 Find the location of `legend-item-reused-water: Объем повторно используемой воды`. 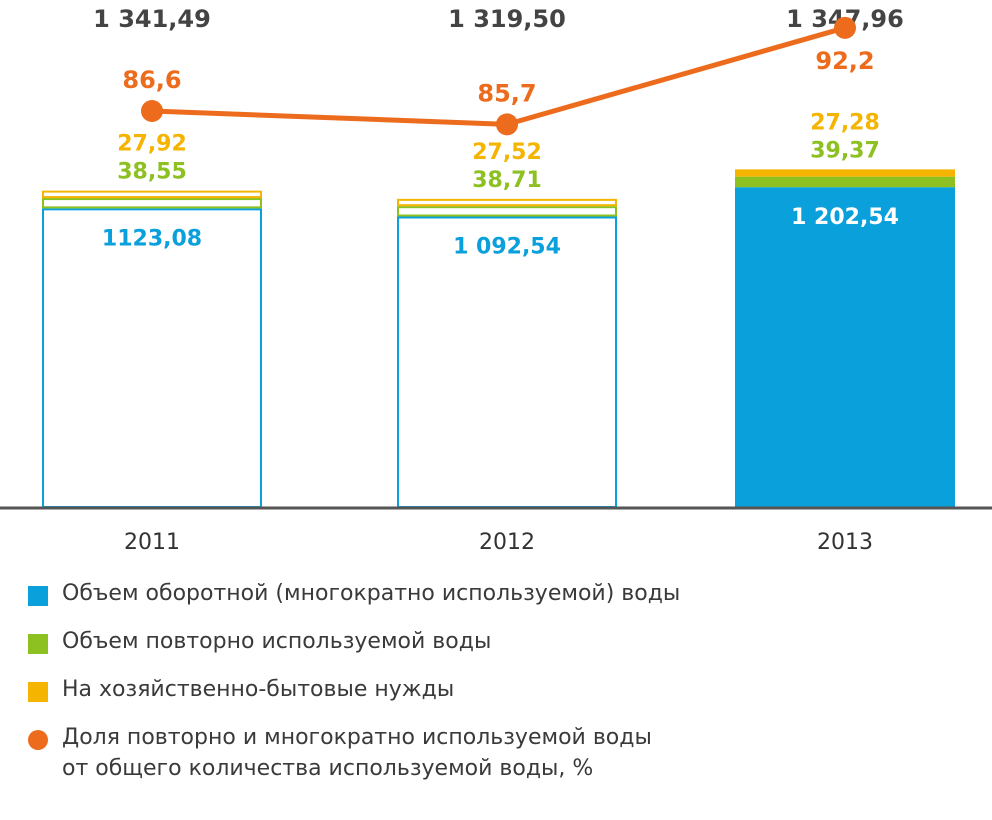

legend-item-reused-water: Объем повторно используемой воды is located at coordinates (498, 650).